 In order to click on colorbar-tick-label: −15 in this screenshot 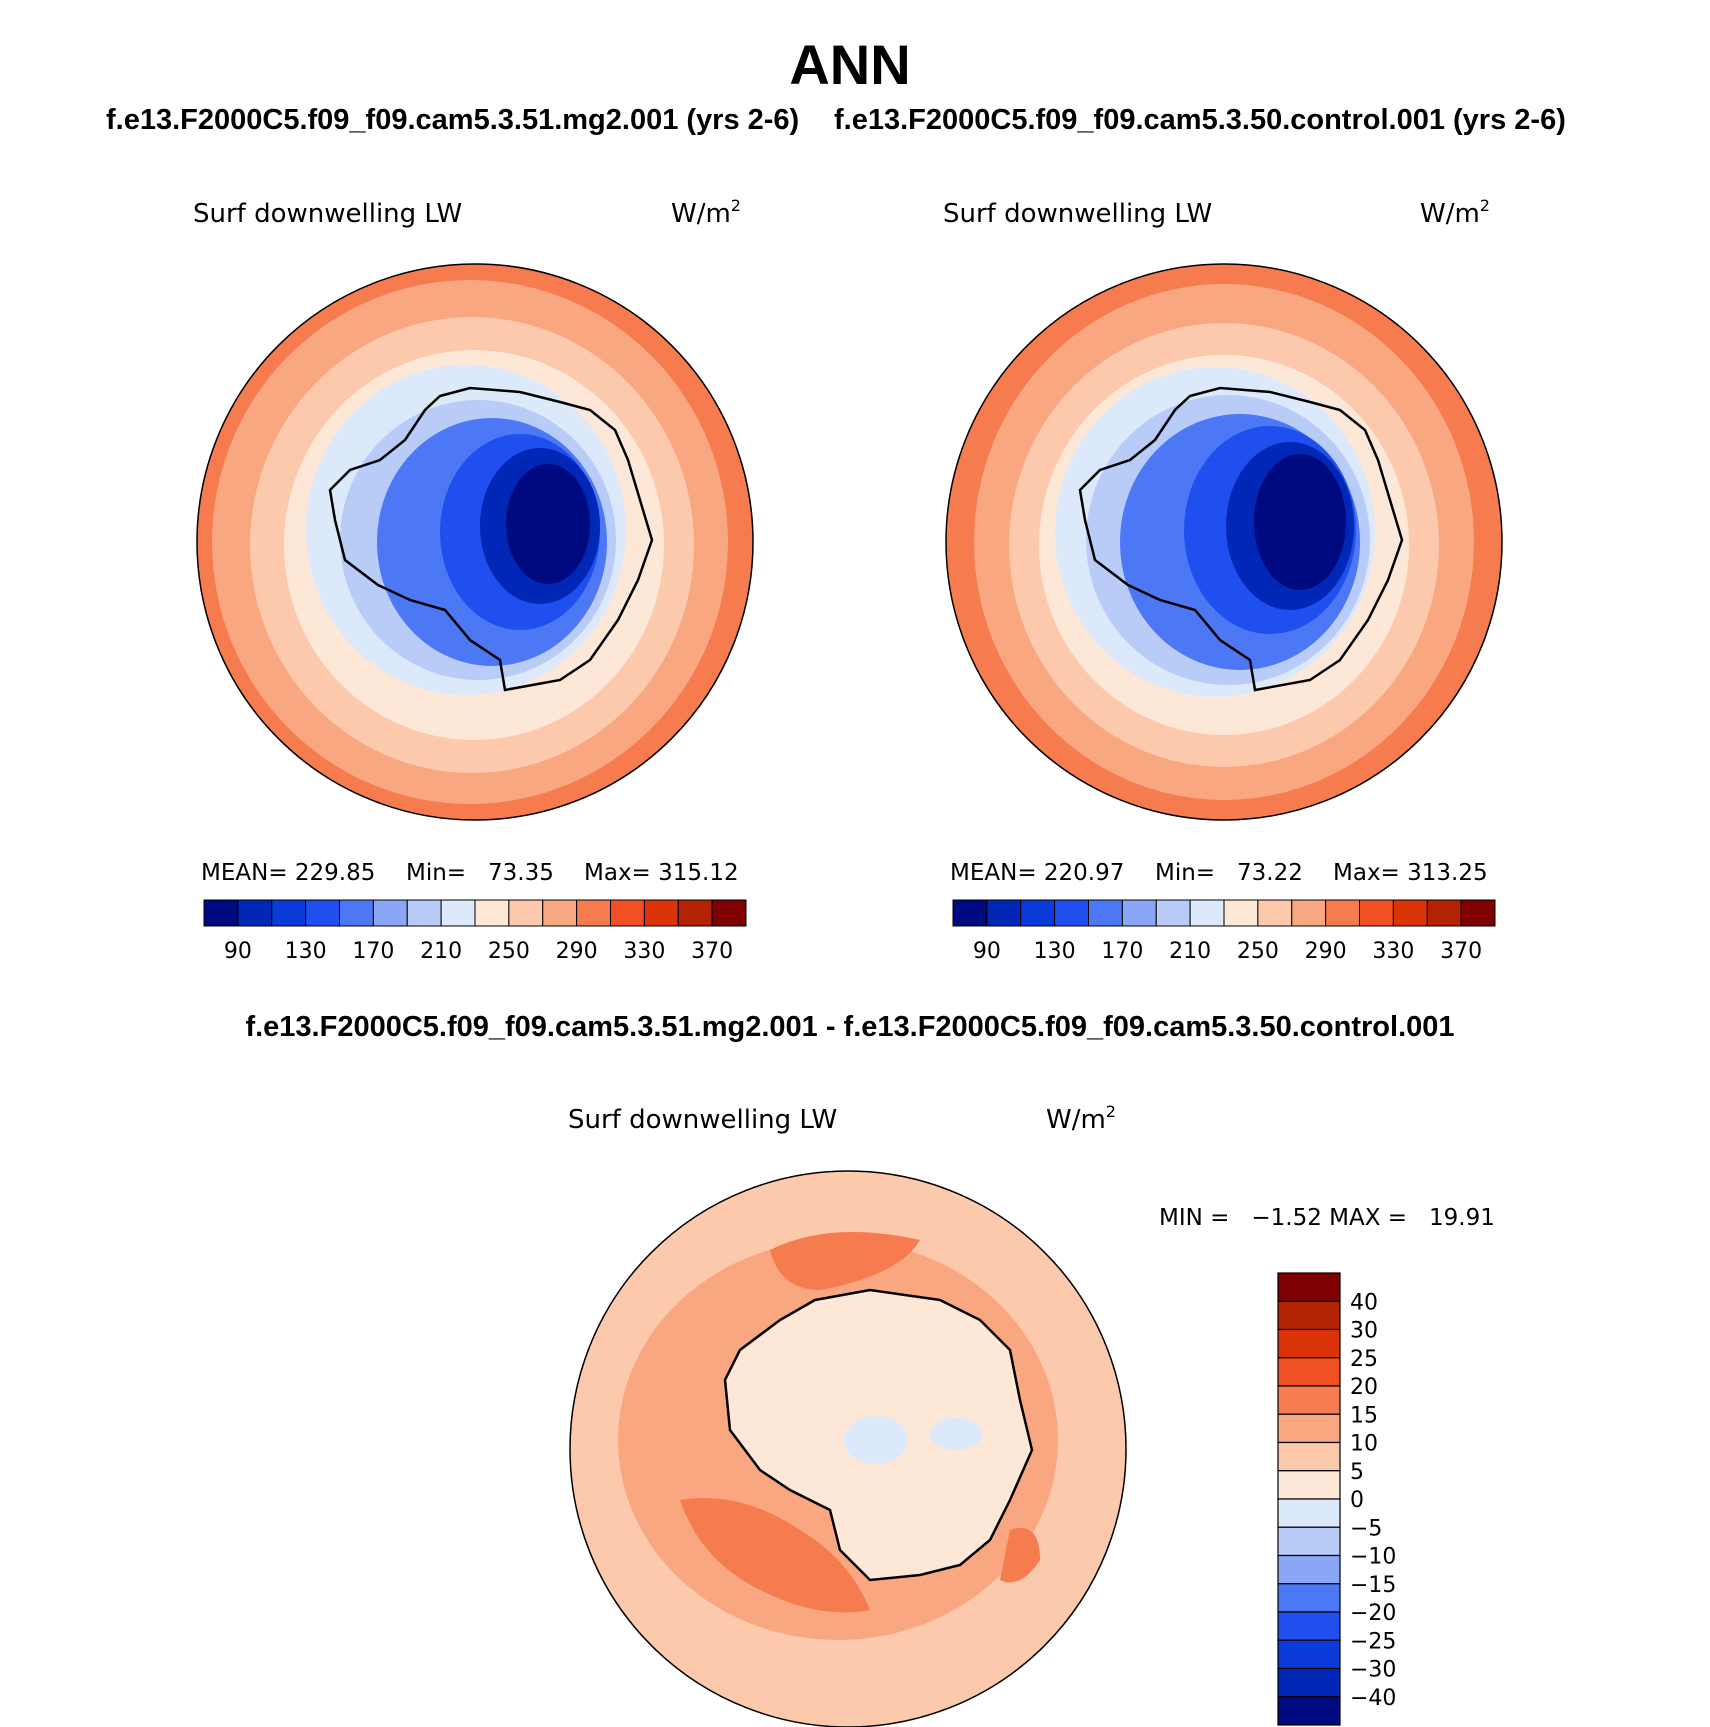, I will do `click(1373, 1585)`.